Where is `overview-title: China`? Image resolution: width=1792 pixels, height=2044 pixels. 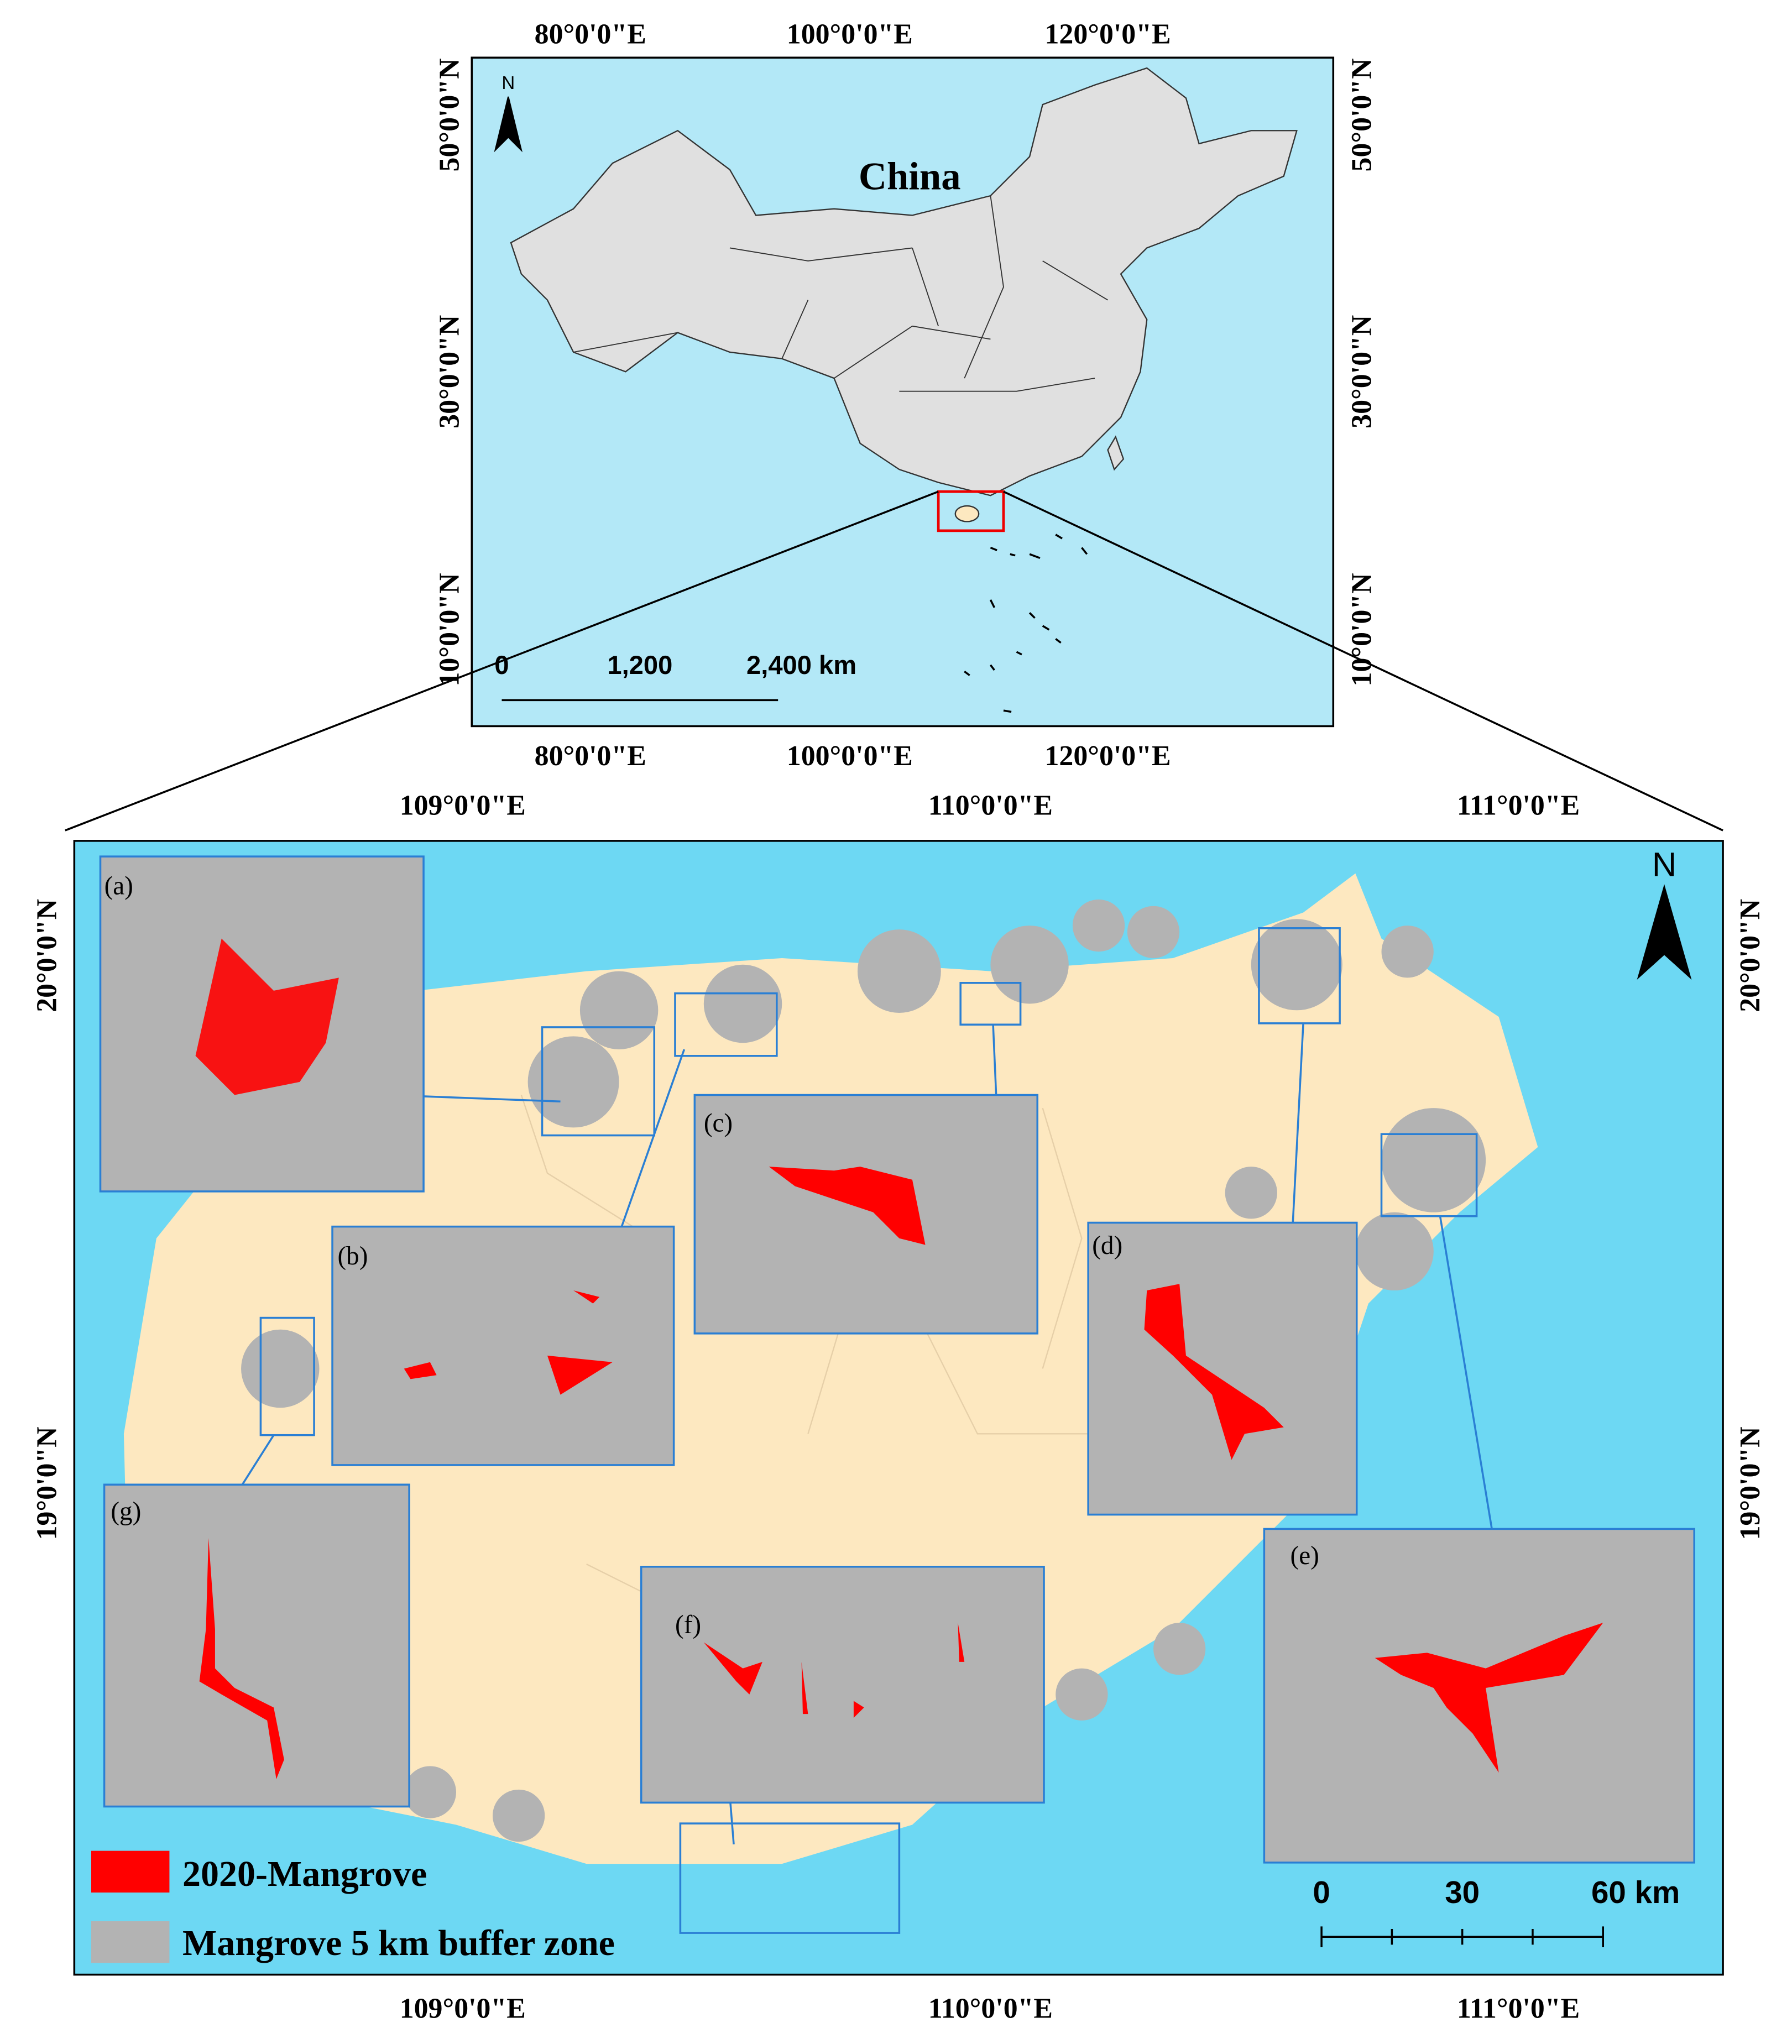
overview-title: China is located at coordinates (910, 176).